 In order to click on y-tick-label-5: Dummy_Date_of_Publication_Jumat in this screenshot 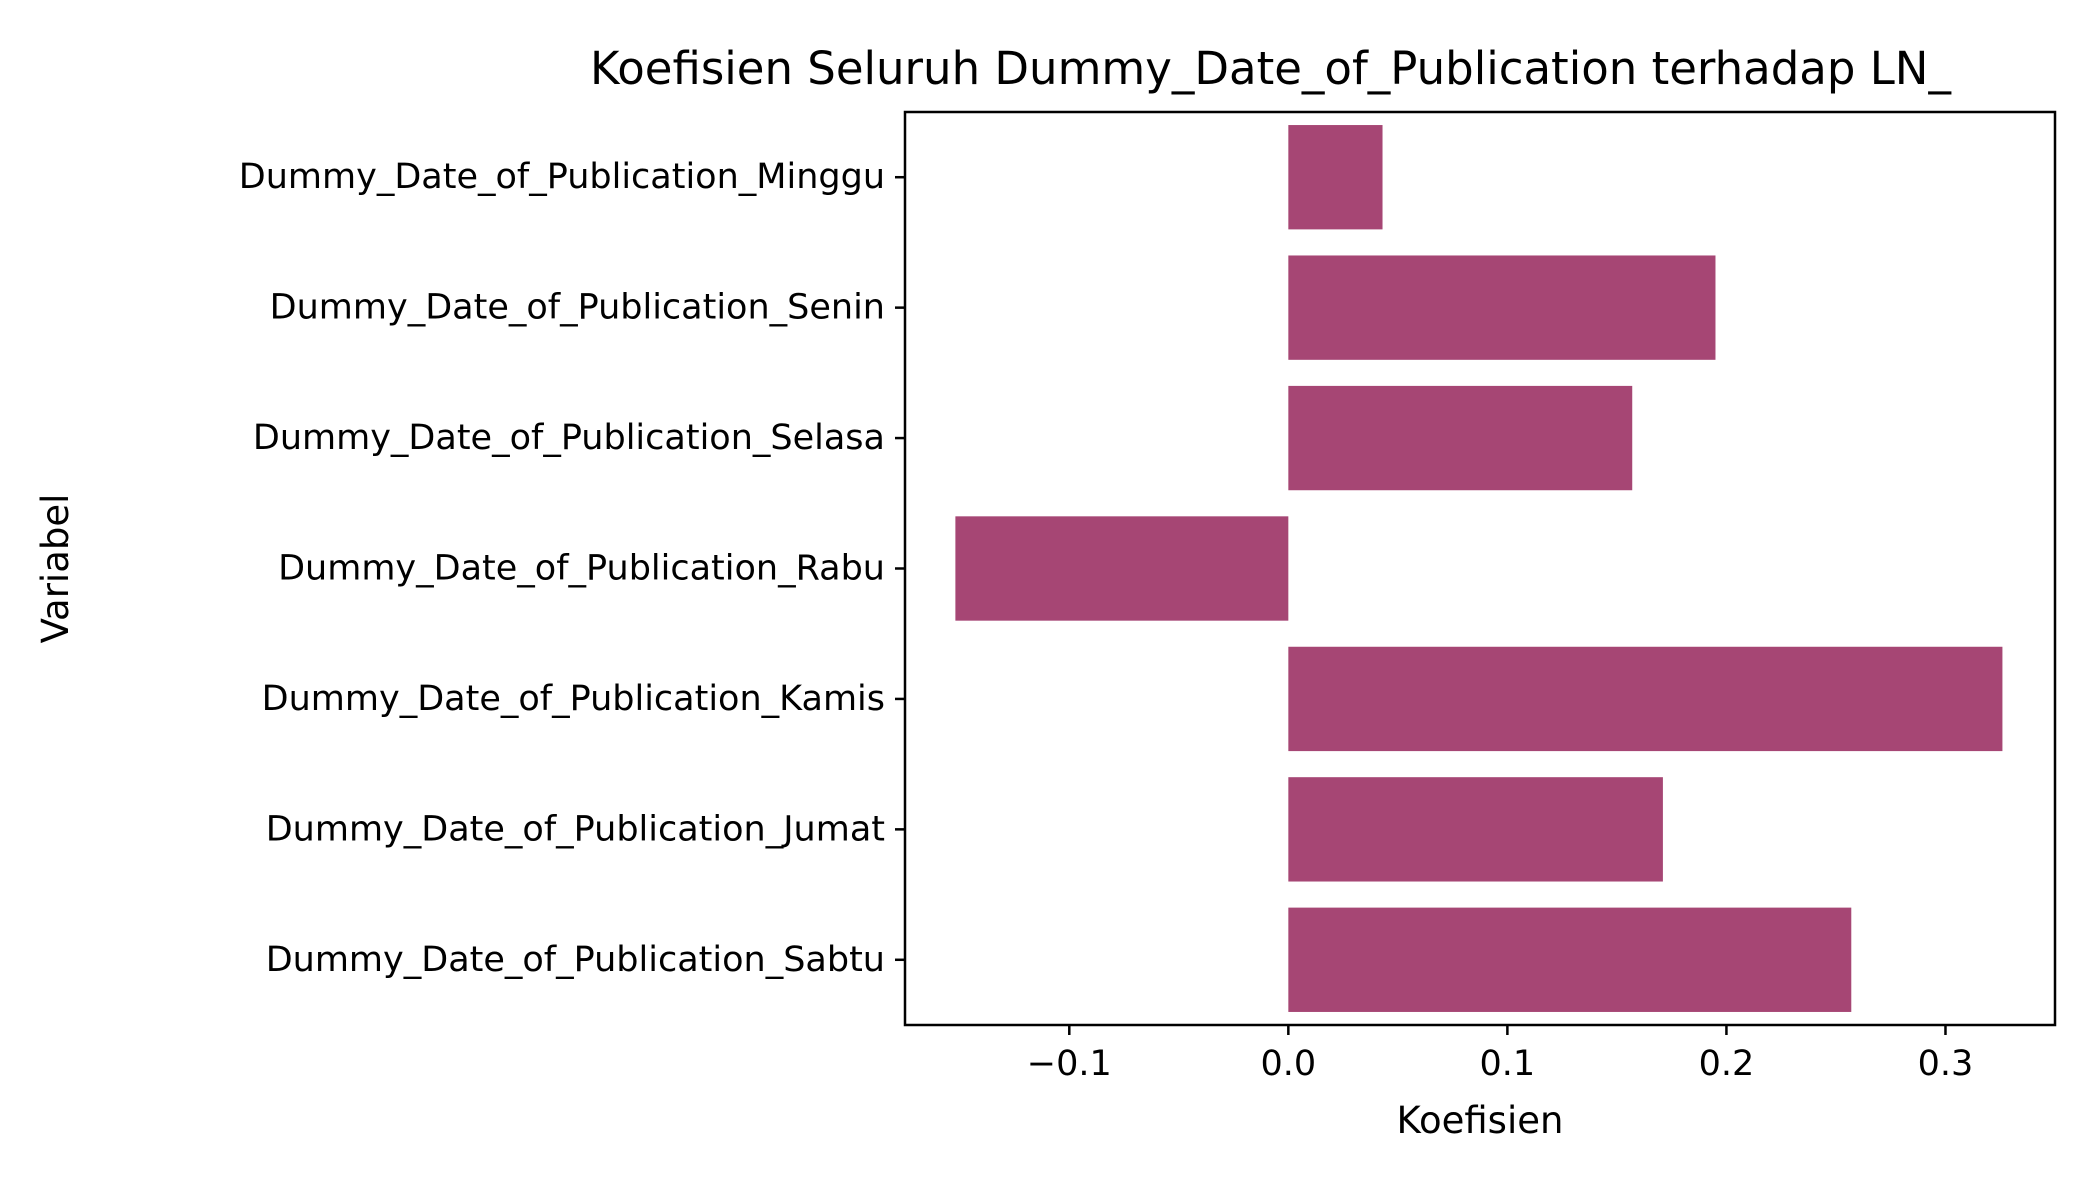, I will do `click(575, 829)`.